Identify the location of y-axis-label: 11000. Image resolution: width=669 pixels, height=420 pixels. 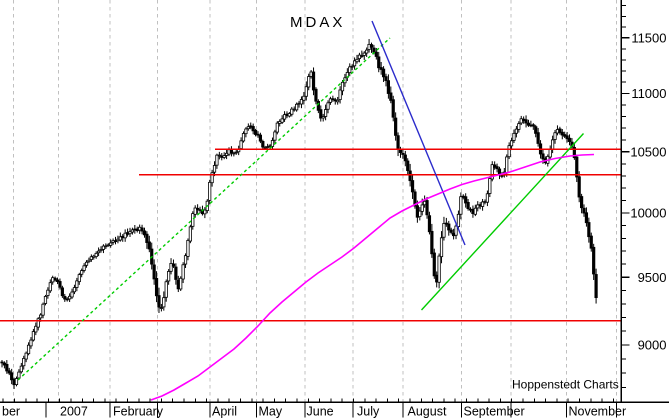
(648, 93).